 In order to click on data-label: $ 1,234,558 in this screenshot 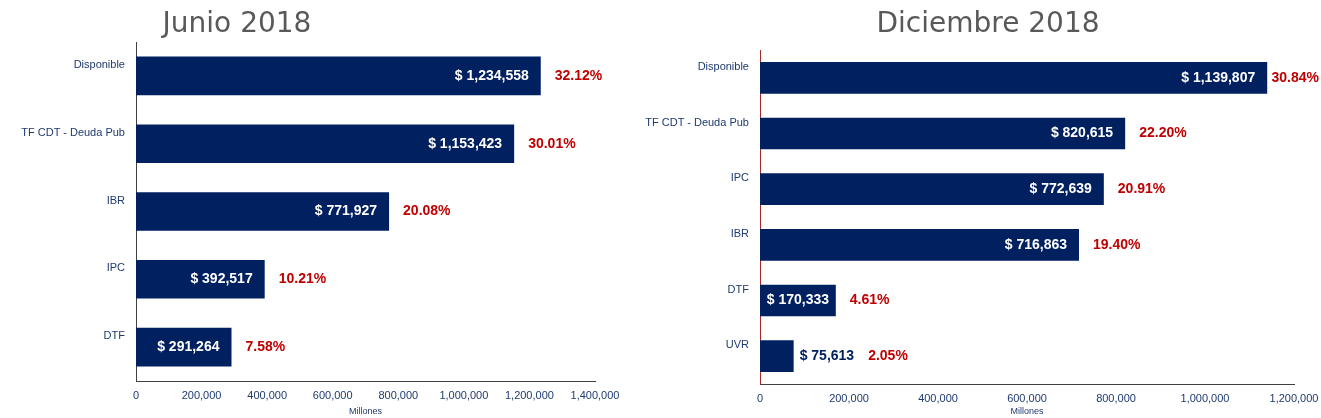, I will do `click(491, 74)`.